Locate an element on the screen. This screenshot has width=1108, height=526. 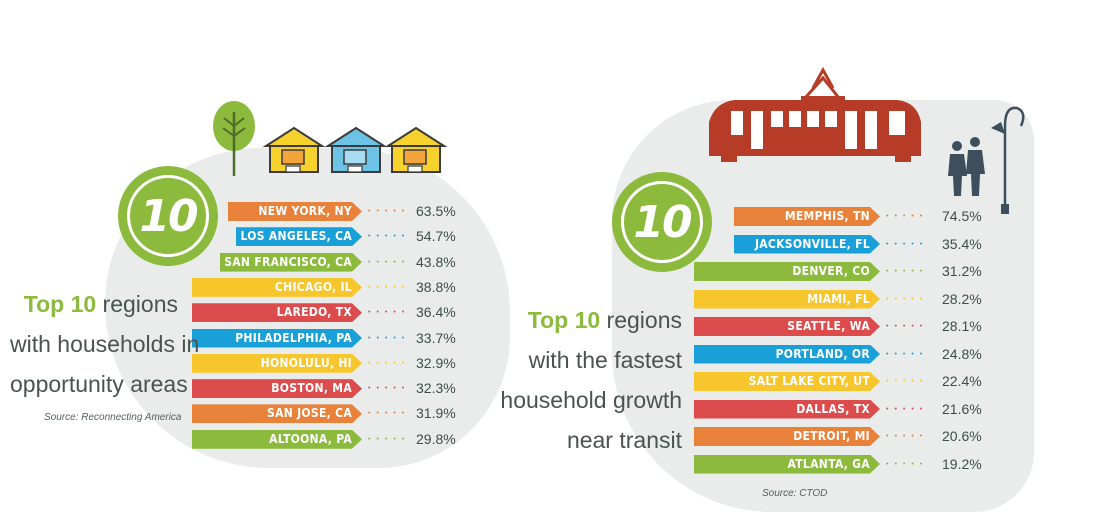
right-caption-line-2: with the fastest is located at coordinates (605, 360).